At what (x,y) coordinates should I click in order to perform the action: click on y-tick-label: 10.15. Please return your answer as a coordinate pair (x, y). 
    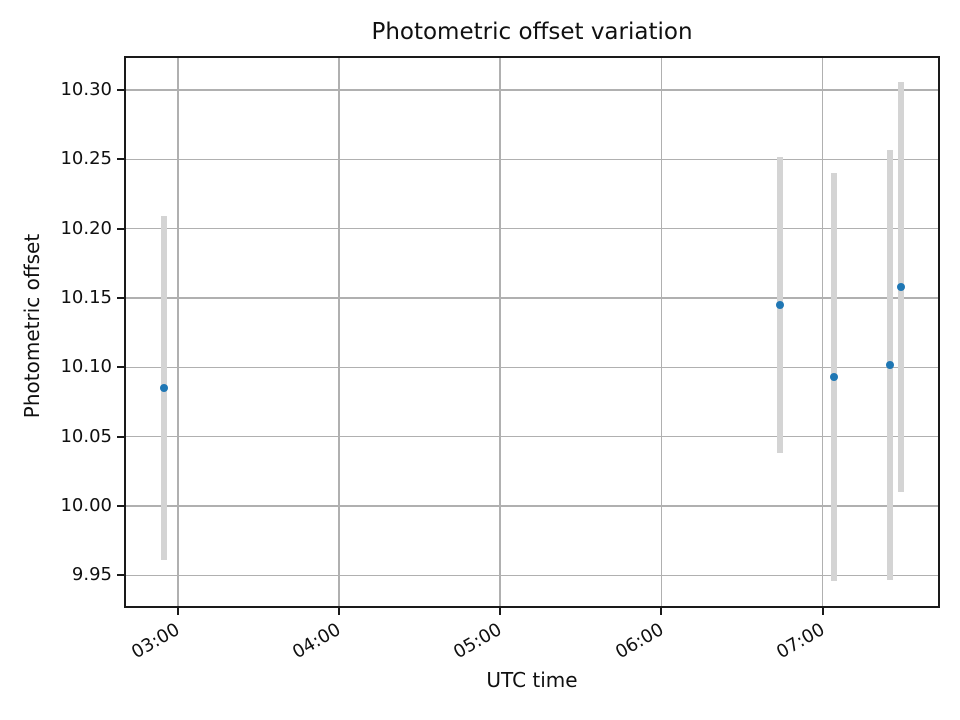
    Looking at the image, I should click on (86, 297).